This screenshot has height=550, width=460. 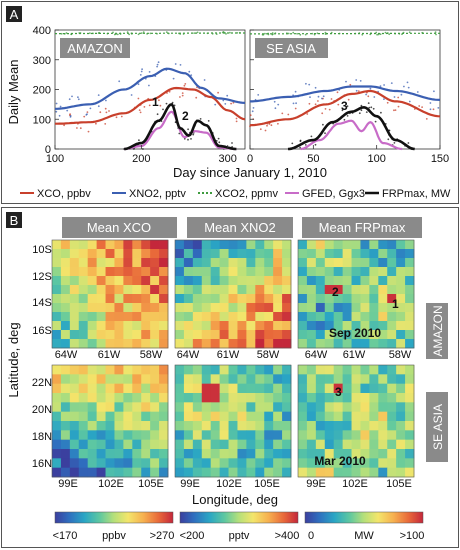 What do you see at coordinates (185, 116) in the screenshot?
I see `annotation-2: 2` at bounding box center [185, 116].